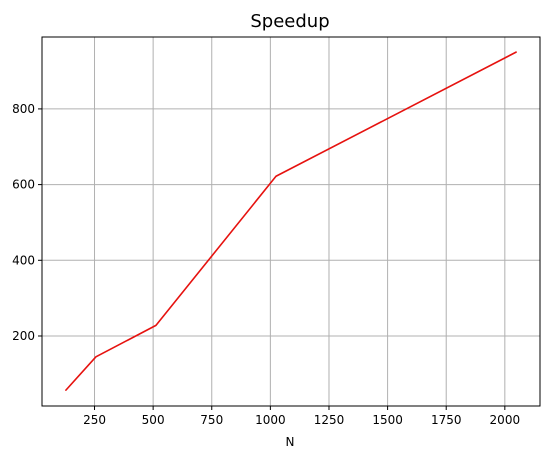  What do you see at coordinates (329, 420) in the screenshot?
I see `x-tick-label-1250: 1250` at bounding box center [329, 420].